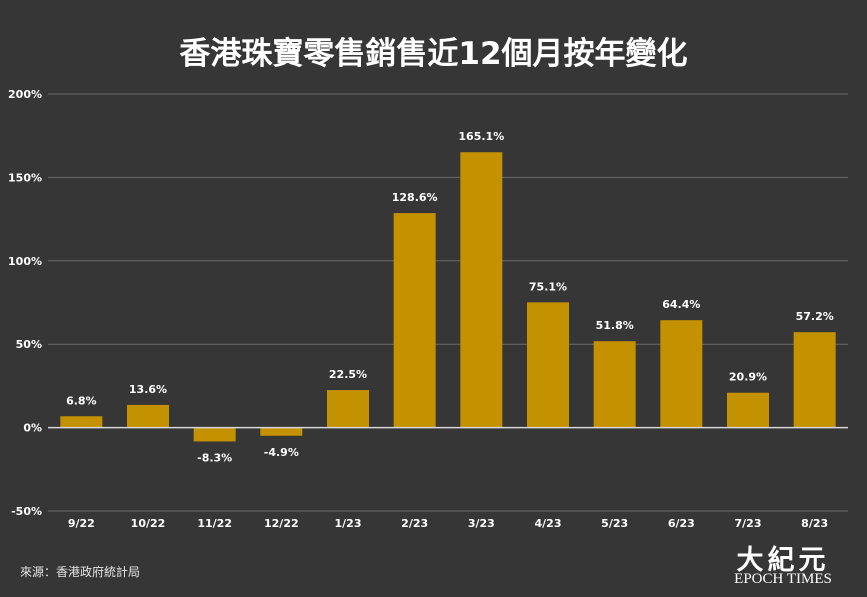 The image size is (867, 597). Describe the element at coordinates (748, 377) in the screenshot. I see `data-label: 20.9%` at that location.